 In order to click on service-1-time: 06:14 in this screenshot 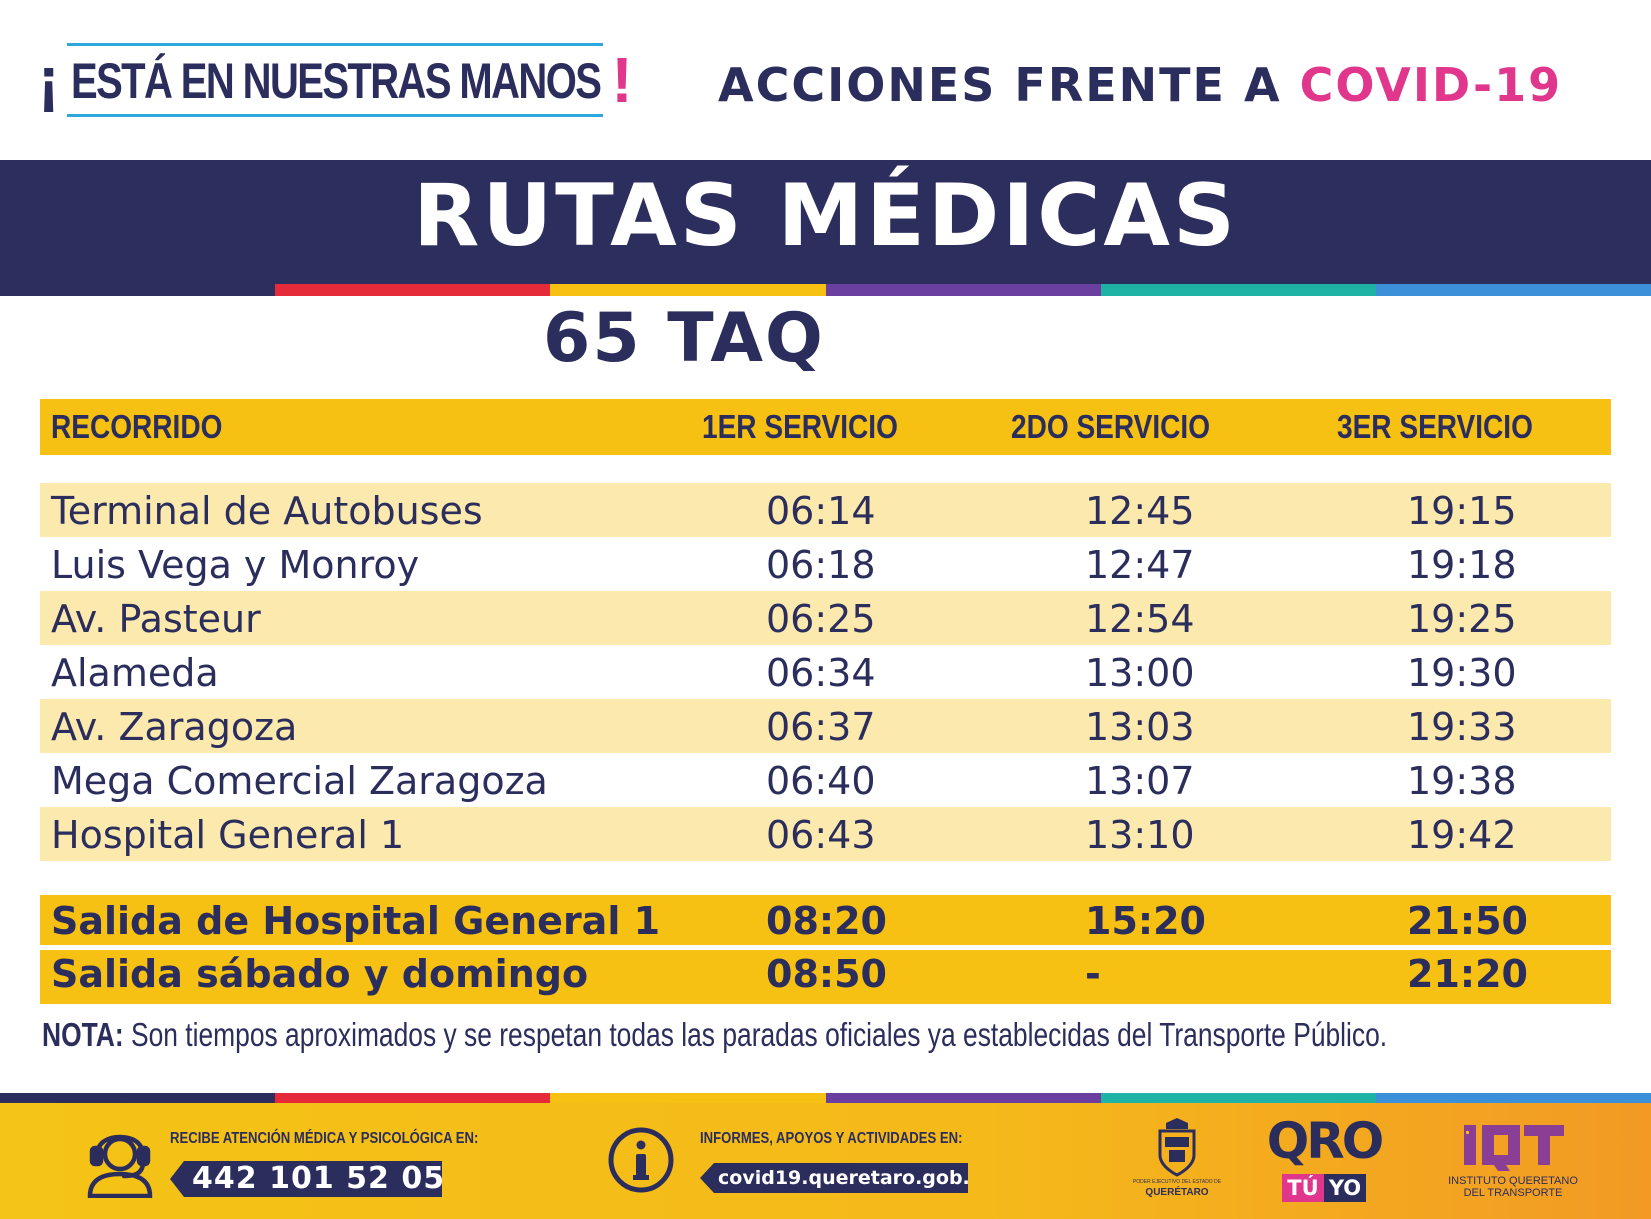, I will do `click(821, 511)`.